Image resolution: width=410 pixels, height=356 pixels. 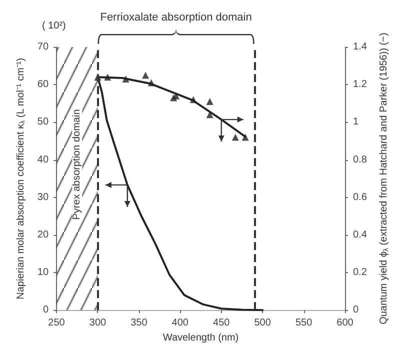 What do you see at coordinates (54, 26) in the screenshot?
I see `text: ( 10²)` at bounding box center [54, 26].